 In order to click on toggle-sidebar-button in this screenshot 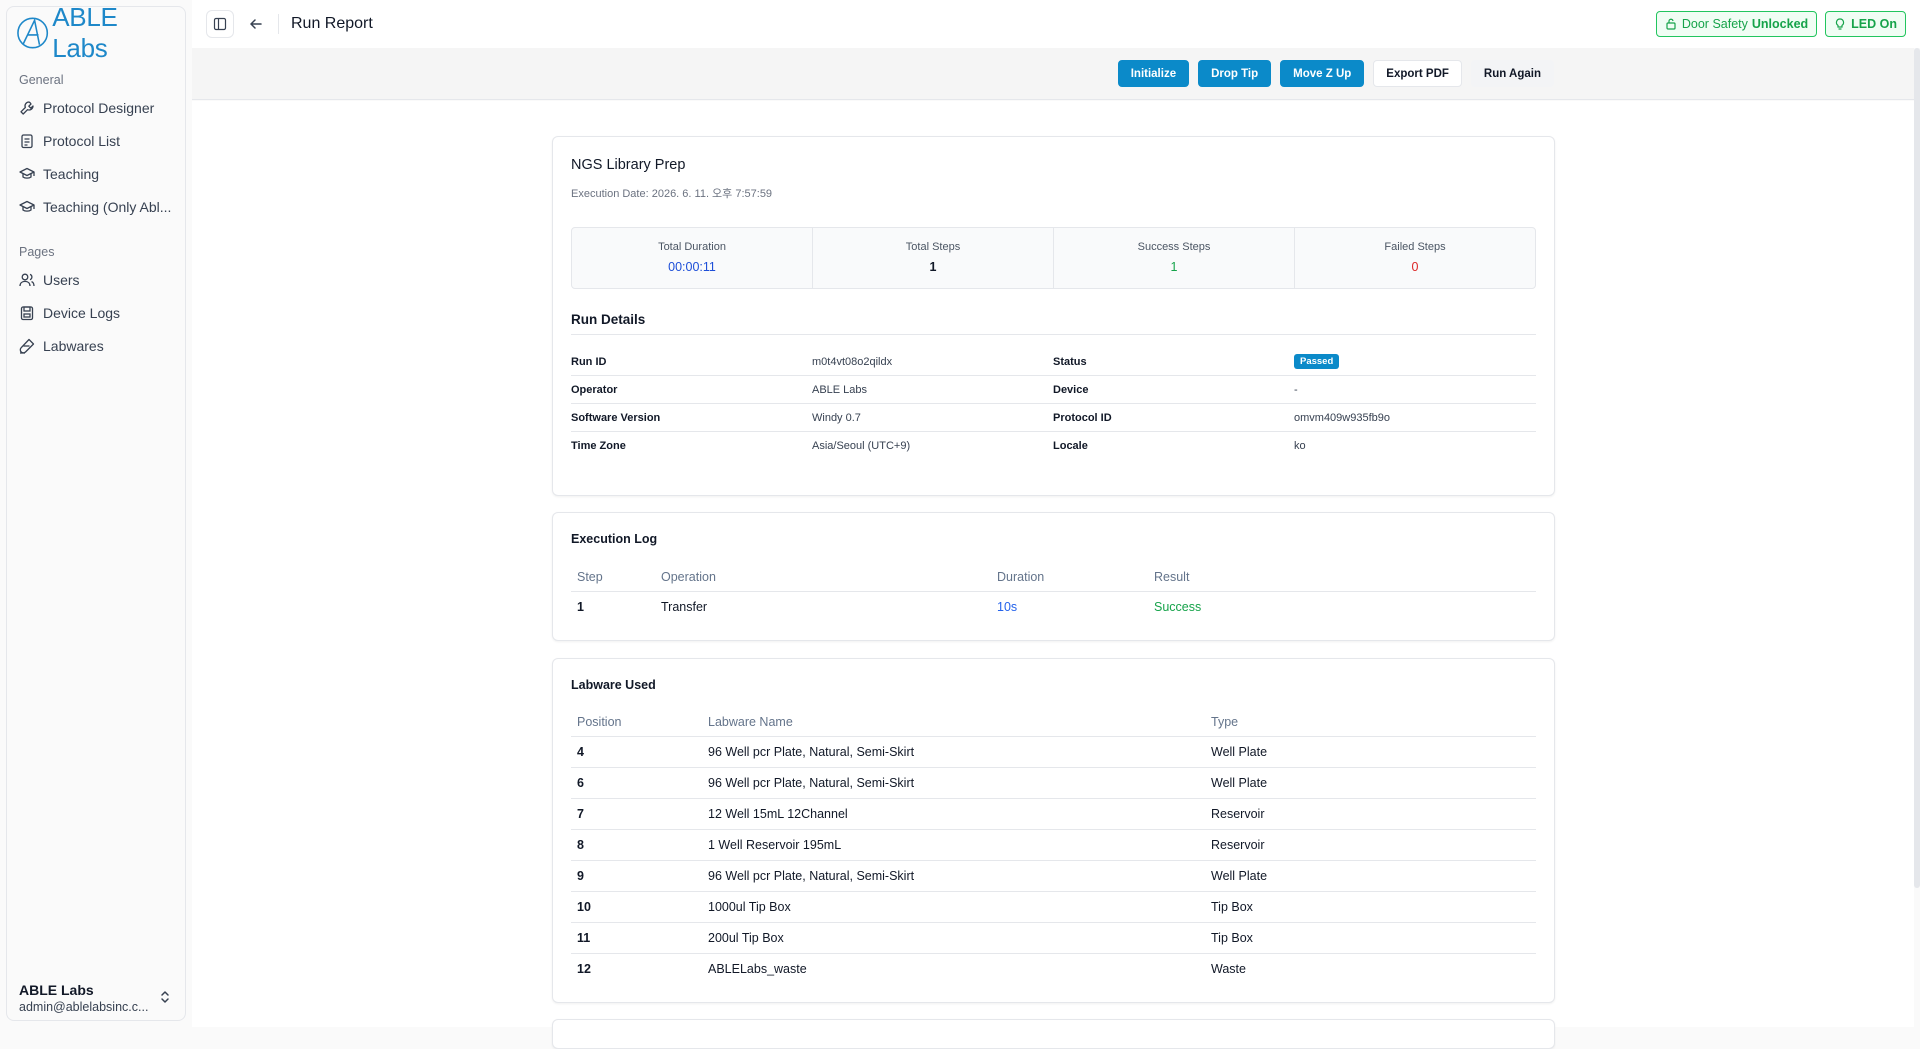, I will do `click(220, 24)`.